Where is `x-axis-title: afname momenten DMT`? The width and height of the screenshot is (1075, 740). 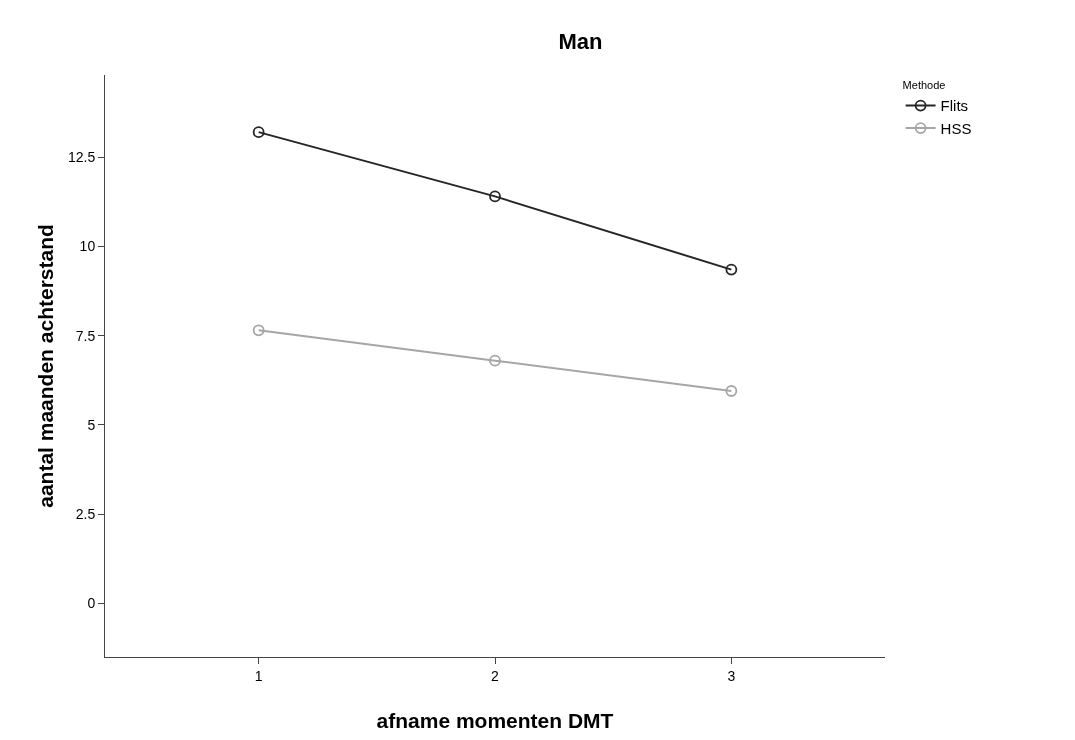 x-axis-title: afname momenten DMT is located at coordinates (495, 720).